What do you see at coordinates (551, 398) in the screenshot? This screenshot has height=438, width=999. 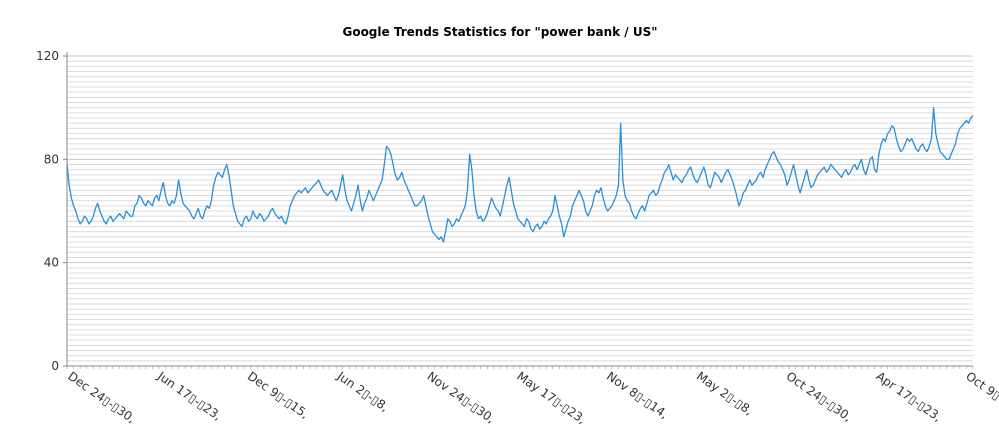 I see `x-tick-label: May 17▯-▯23,` at bounding box center [551, 398].